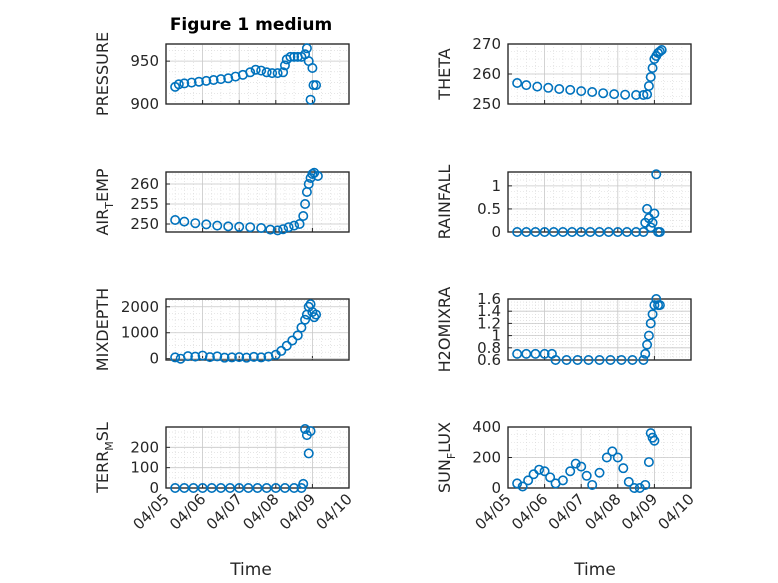 The image size is (778, 583). Describe the element at coordinates (102, 329) in the screenshot. I see `y-axis-label: MIXDEPTH` at that location.